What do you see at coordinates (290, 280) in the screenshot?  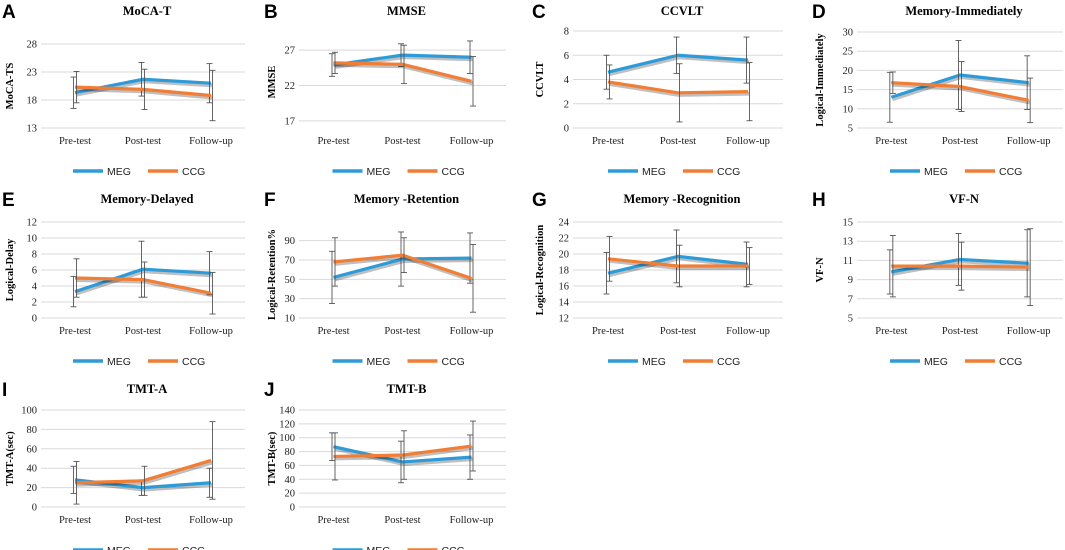 I see `y-tick-label: 50` at bounding box center [290, 280].